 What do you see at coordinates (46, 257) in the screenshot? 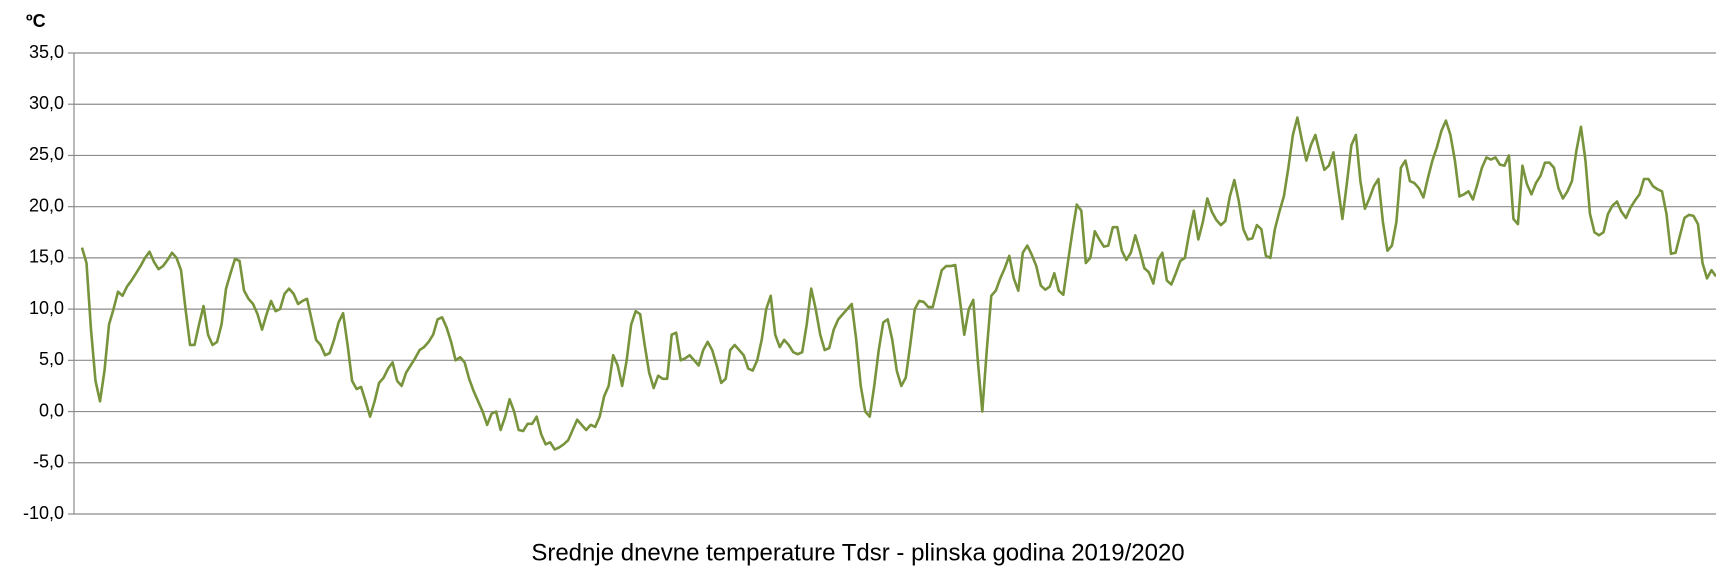
I see `y-tick-label: 15,0` at bounding box center [46, 257].